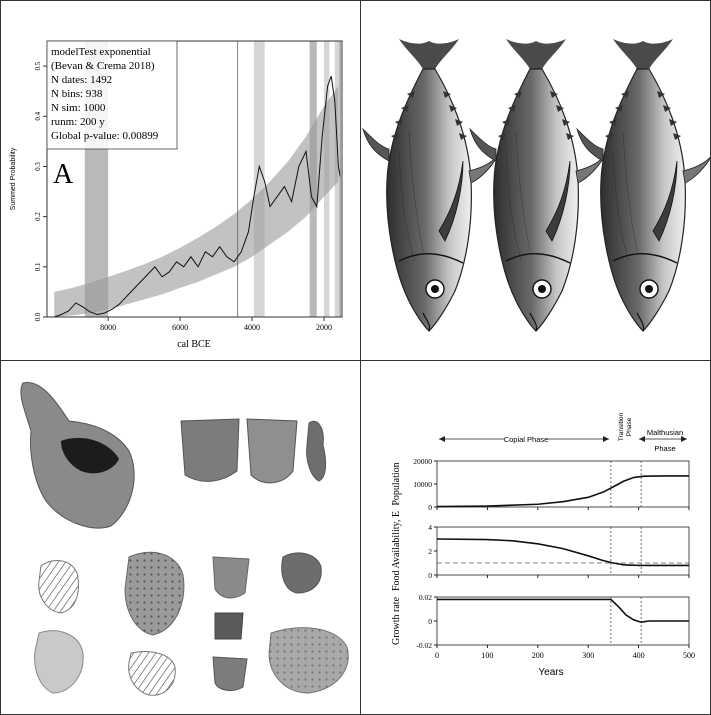 Image resolution: width=711 pixels, height=715 pixels. I want to click on subplot-1: 0 10000 20000 Population, so click(540, 484).